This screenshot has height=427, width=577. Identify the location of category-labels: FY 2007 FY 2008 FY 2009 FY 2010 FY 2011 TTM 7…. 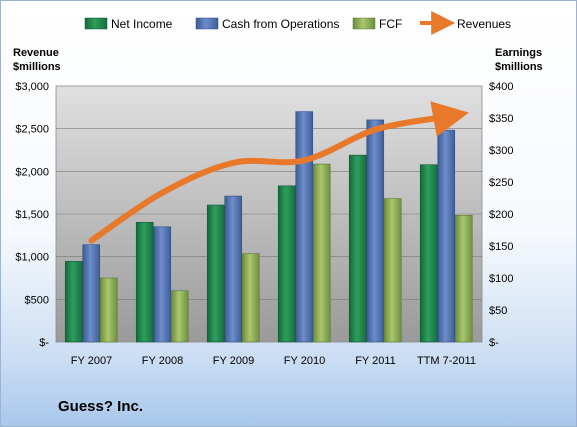
(273, 361).